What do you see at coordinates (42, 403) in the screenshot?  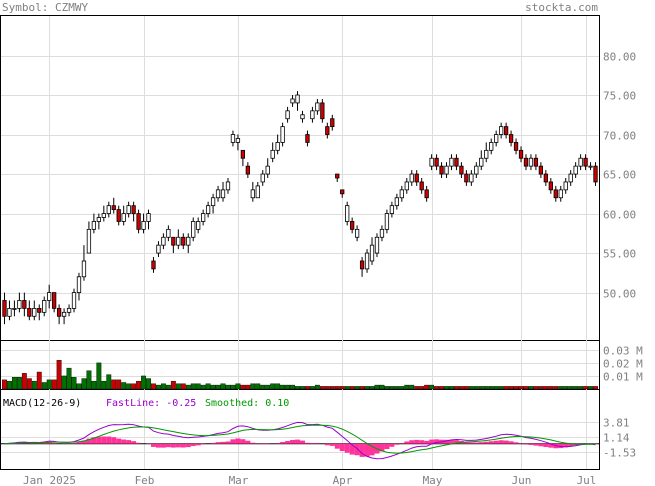 I see `macd-title: MACD(12-26-9)` at bounding box center [42, 403].